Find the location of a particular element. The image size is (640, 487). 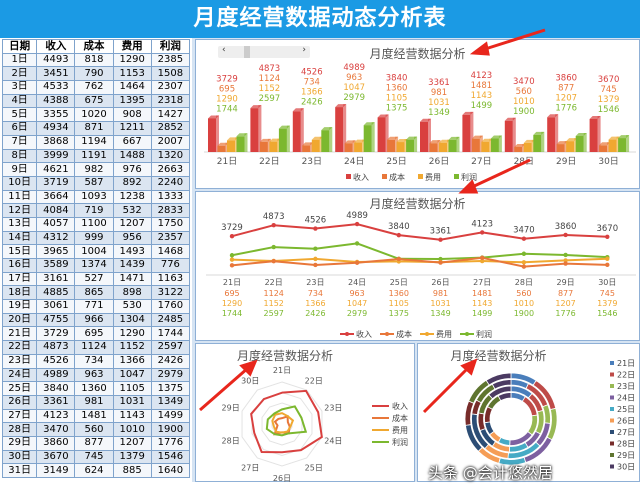

table-cell: 23日 is located at coordinates (19, 361).